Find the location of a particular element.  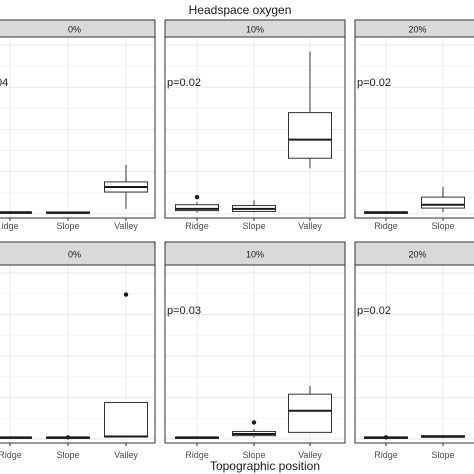

x-axis-title: Topographic position is located at coordinates (265, 466).